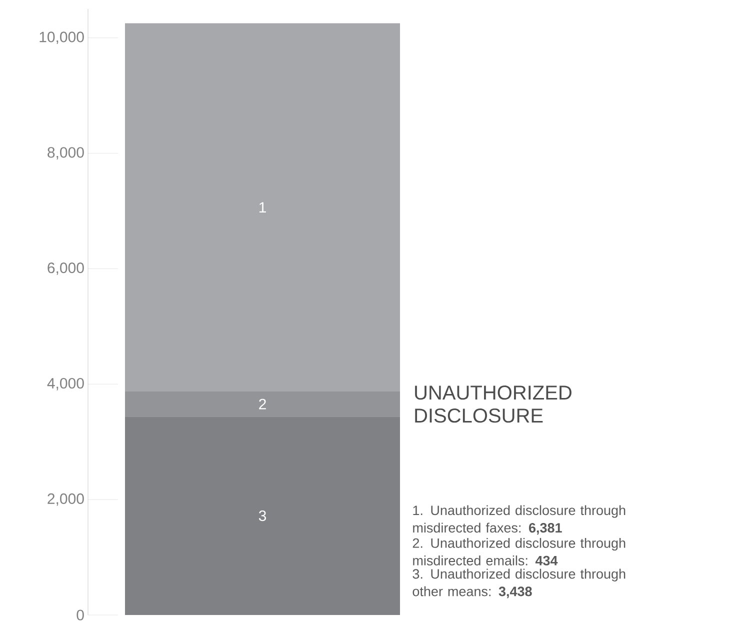 The image size is (738, 621). What do you see at coordinates (66, 268) in the screenshot?
I see `y-tick-label: 6,000` at bounding box center [66, 268].